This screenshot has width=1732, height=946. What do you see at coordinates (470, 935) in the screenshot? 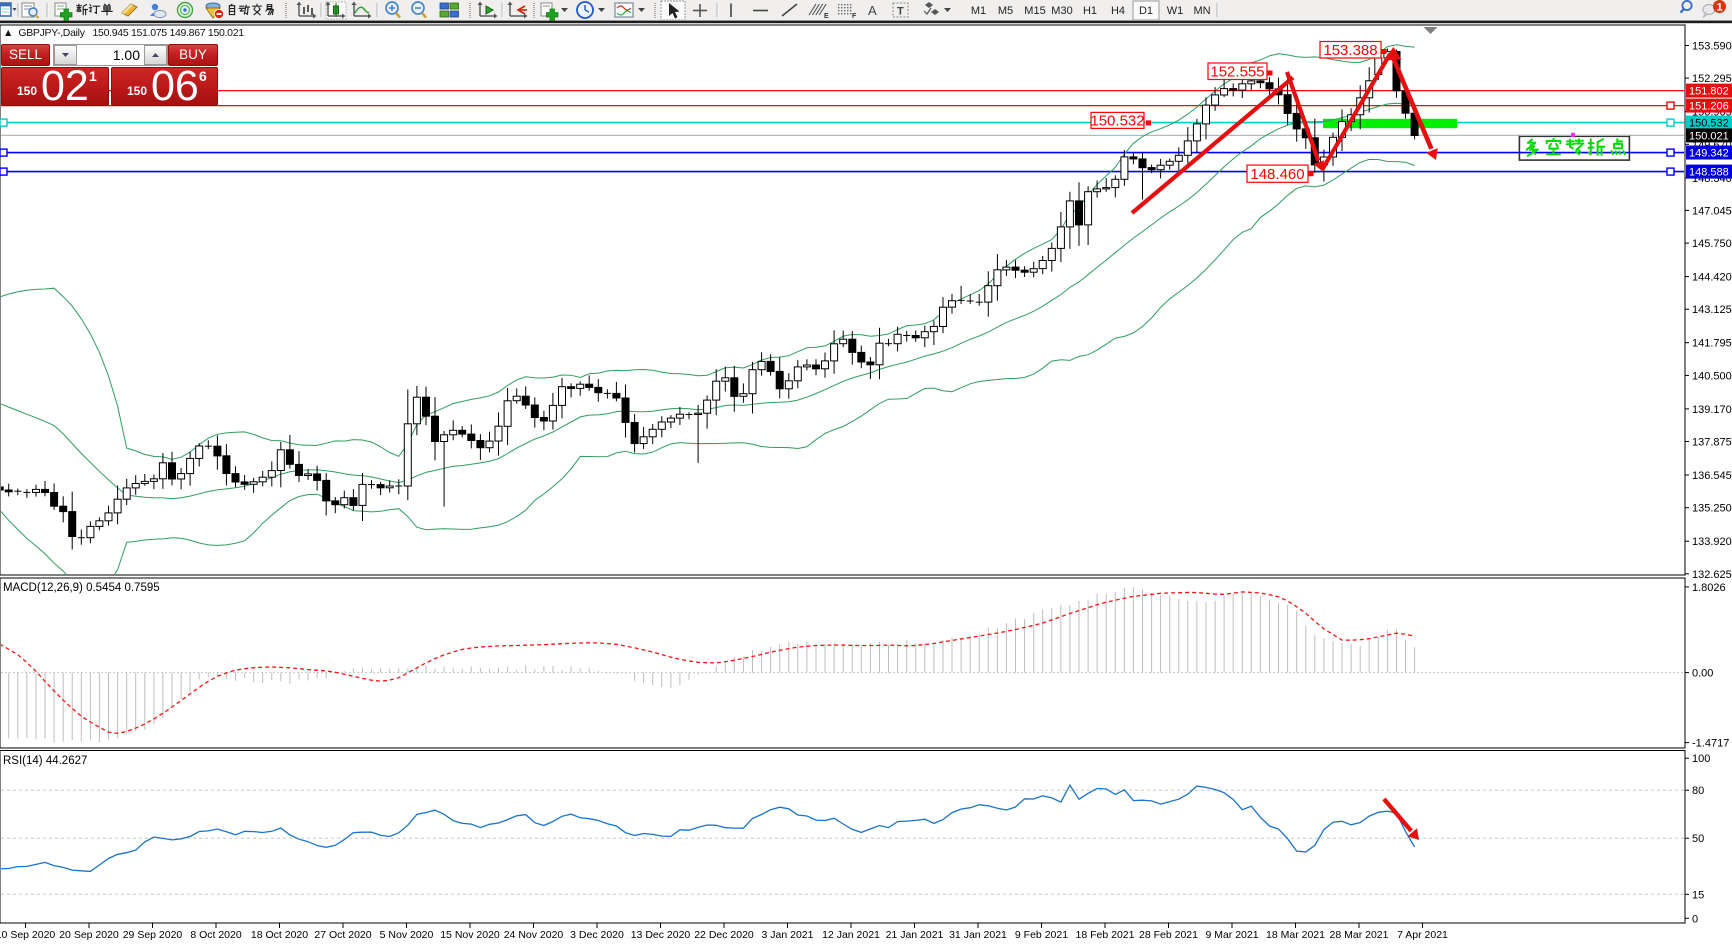
I see `svg-text: 15 Nov 2020` at bounding box center [470, 935].